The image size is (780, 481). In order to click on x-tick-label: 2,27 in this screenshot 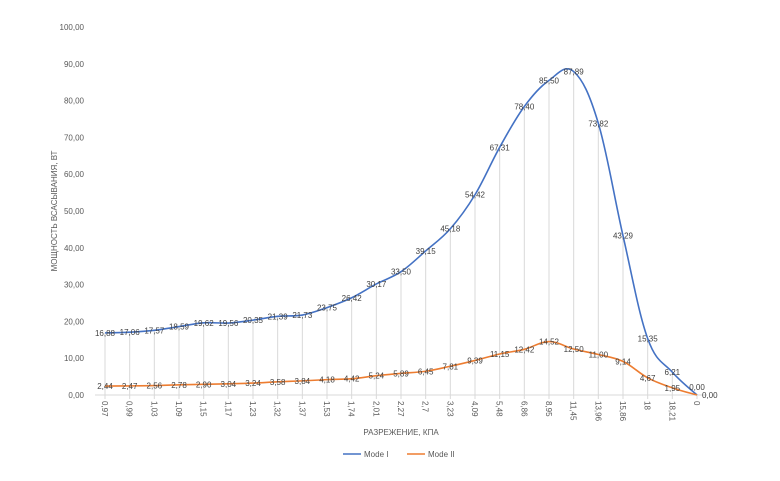, I will do `click(400, 409)`.